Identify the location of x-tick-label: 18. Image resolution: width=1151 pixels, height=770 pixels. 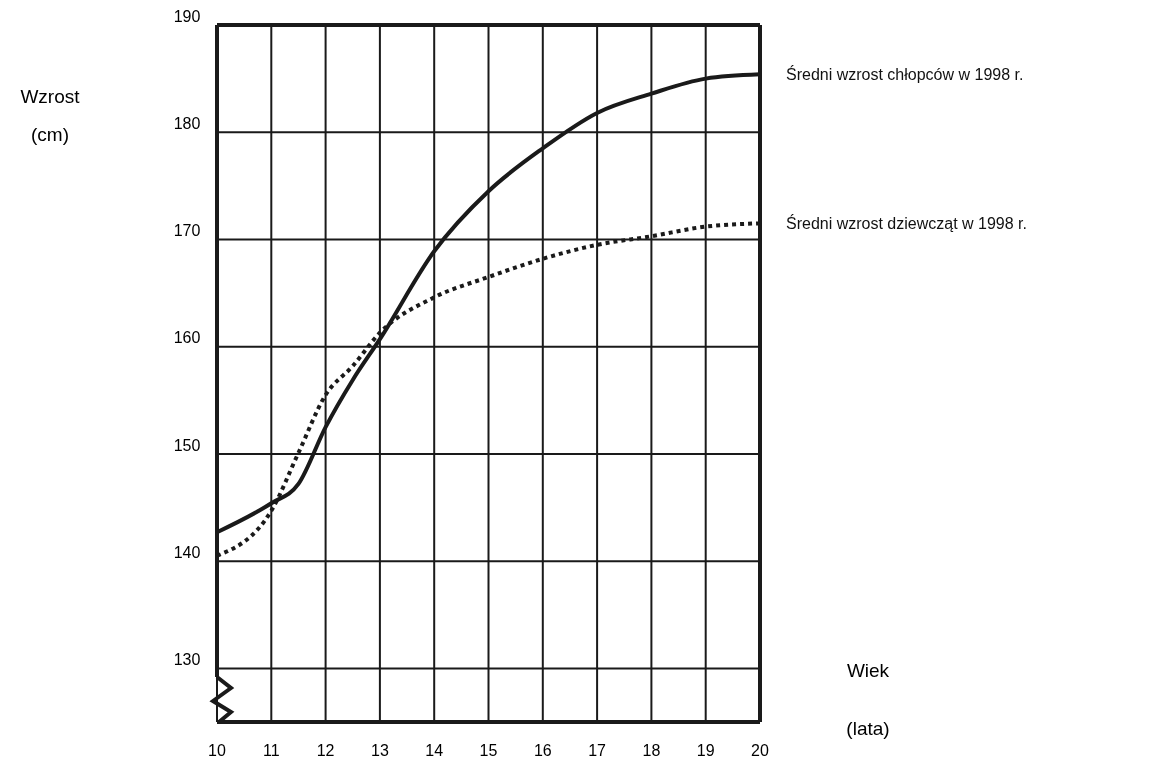
(651, 750).